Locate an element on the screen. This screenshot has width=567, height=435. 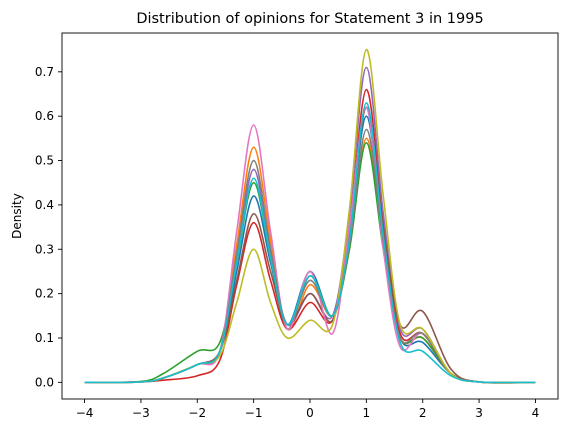
y-tick-label: 0.2 is located at coordinates (44, 294).